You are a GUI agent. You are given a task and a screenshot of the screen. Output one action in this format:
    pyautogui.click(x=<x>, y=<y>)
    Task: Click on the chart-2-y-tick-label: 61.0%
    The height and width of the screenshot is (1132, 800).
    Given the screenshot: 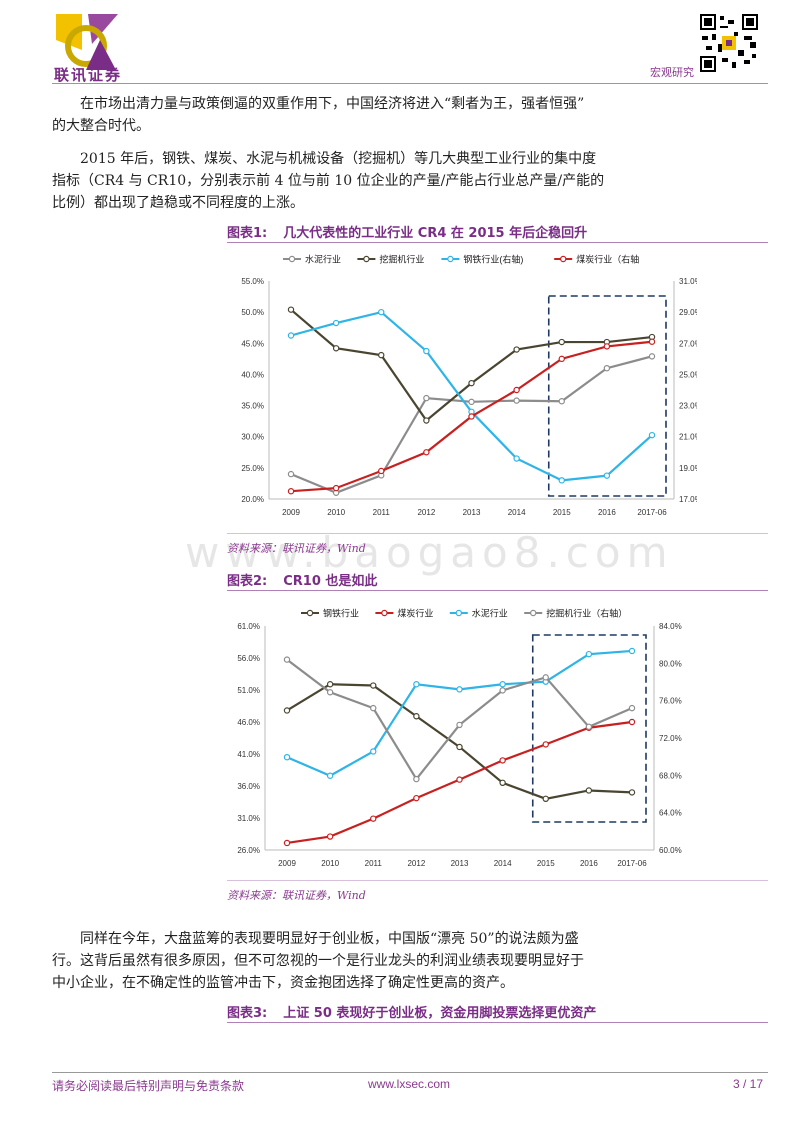 What is the action you would take?
    pyautogui.click(x=248, y=626)
    